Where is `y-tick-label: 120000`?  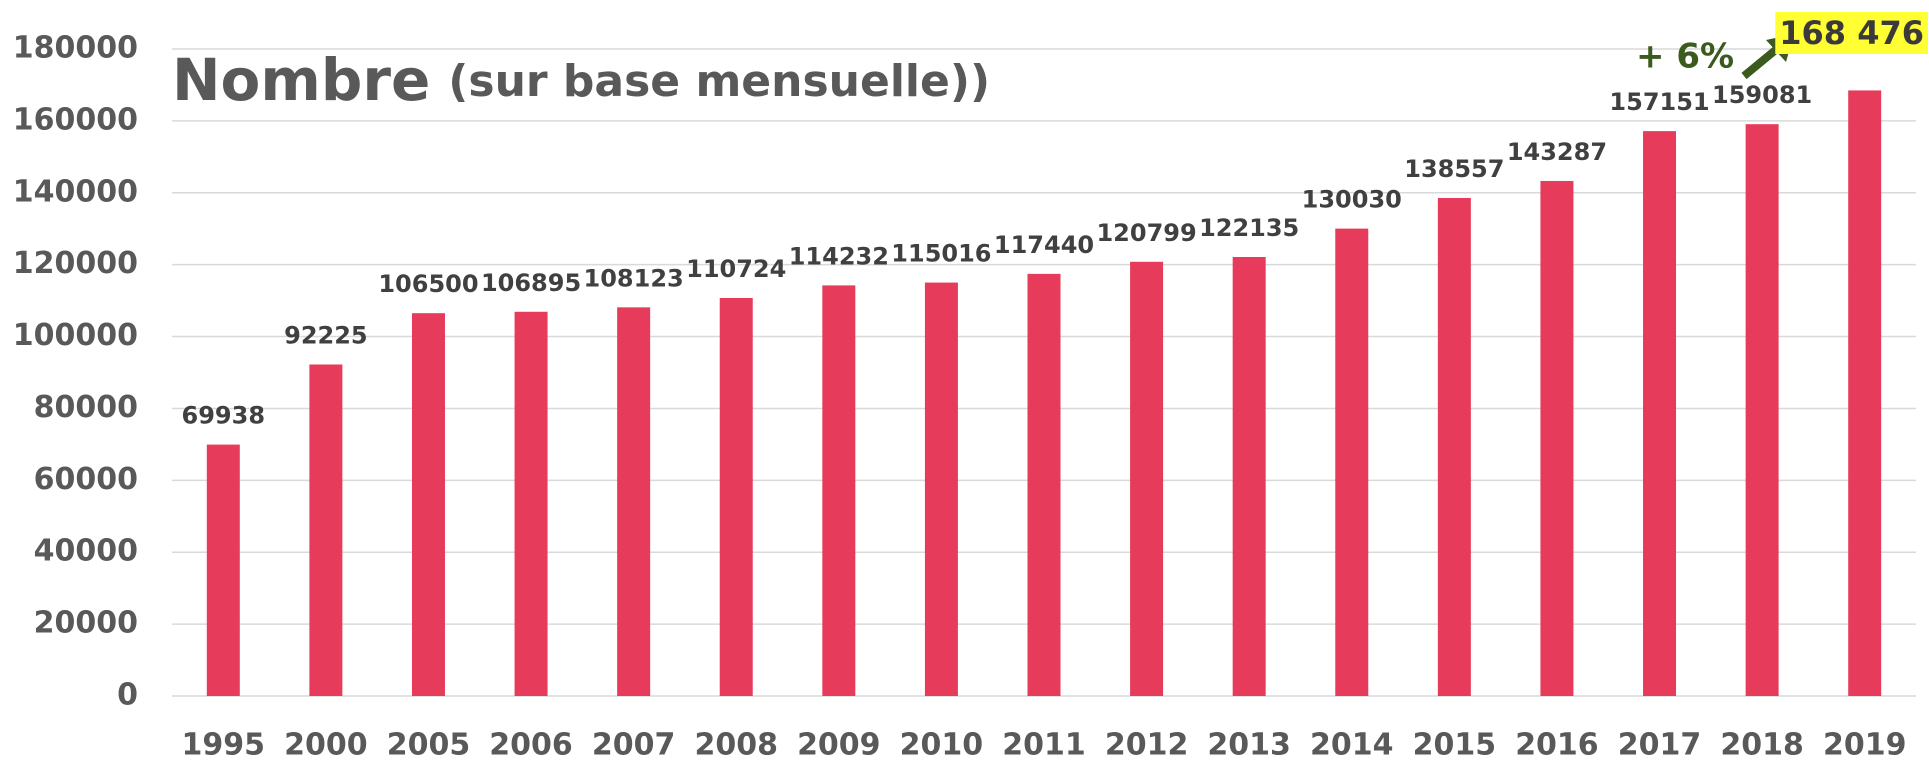
y-tick-label: 120000 is located at coordinates (75, 263).